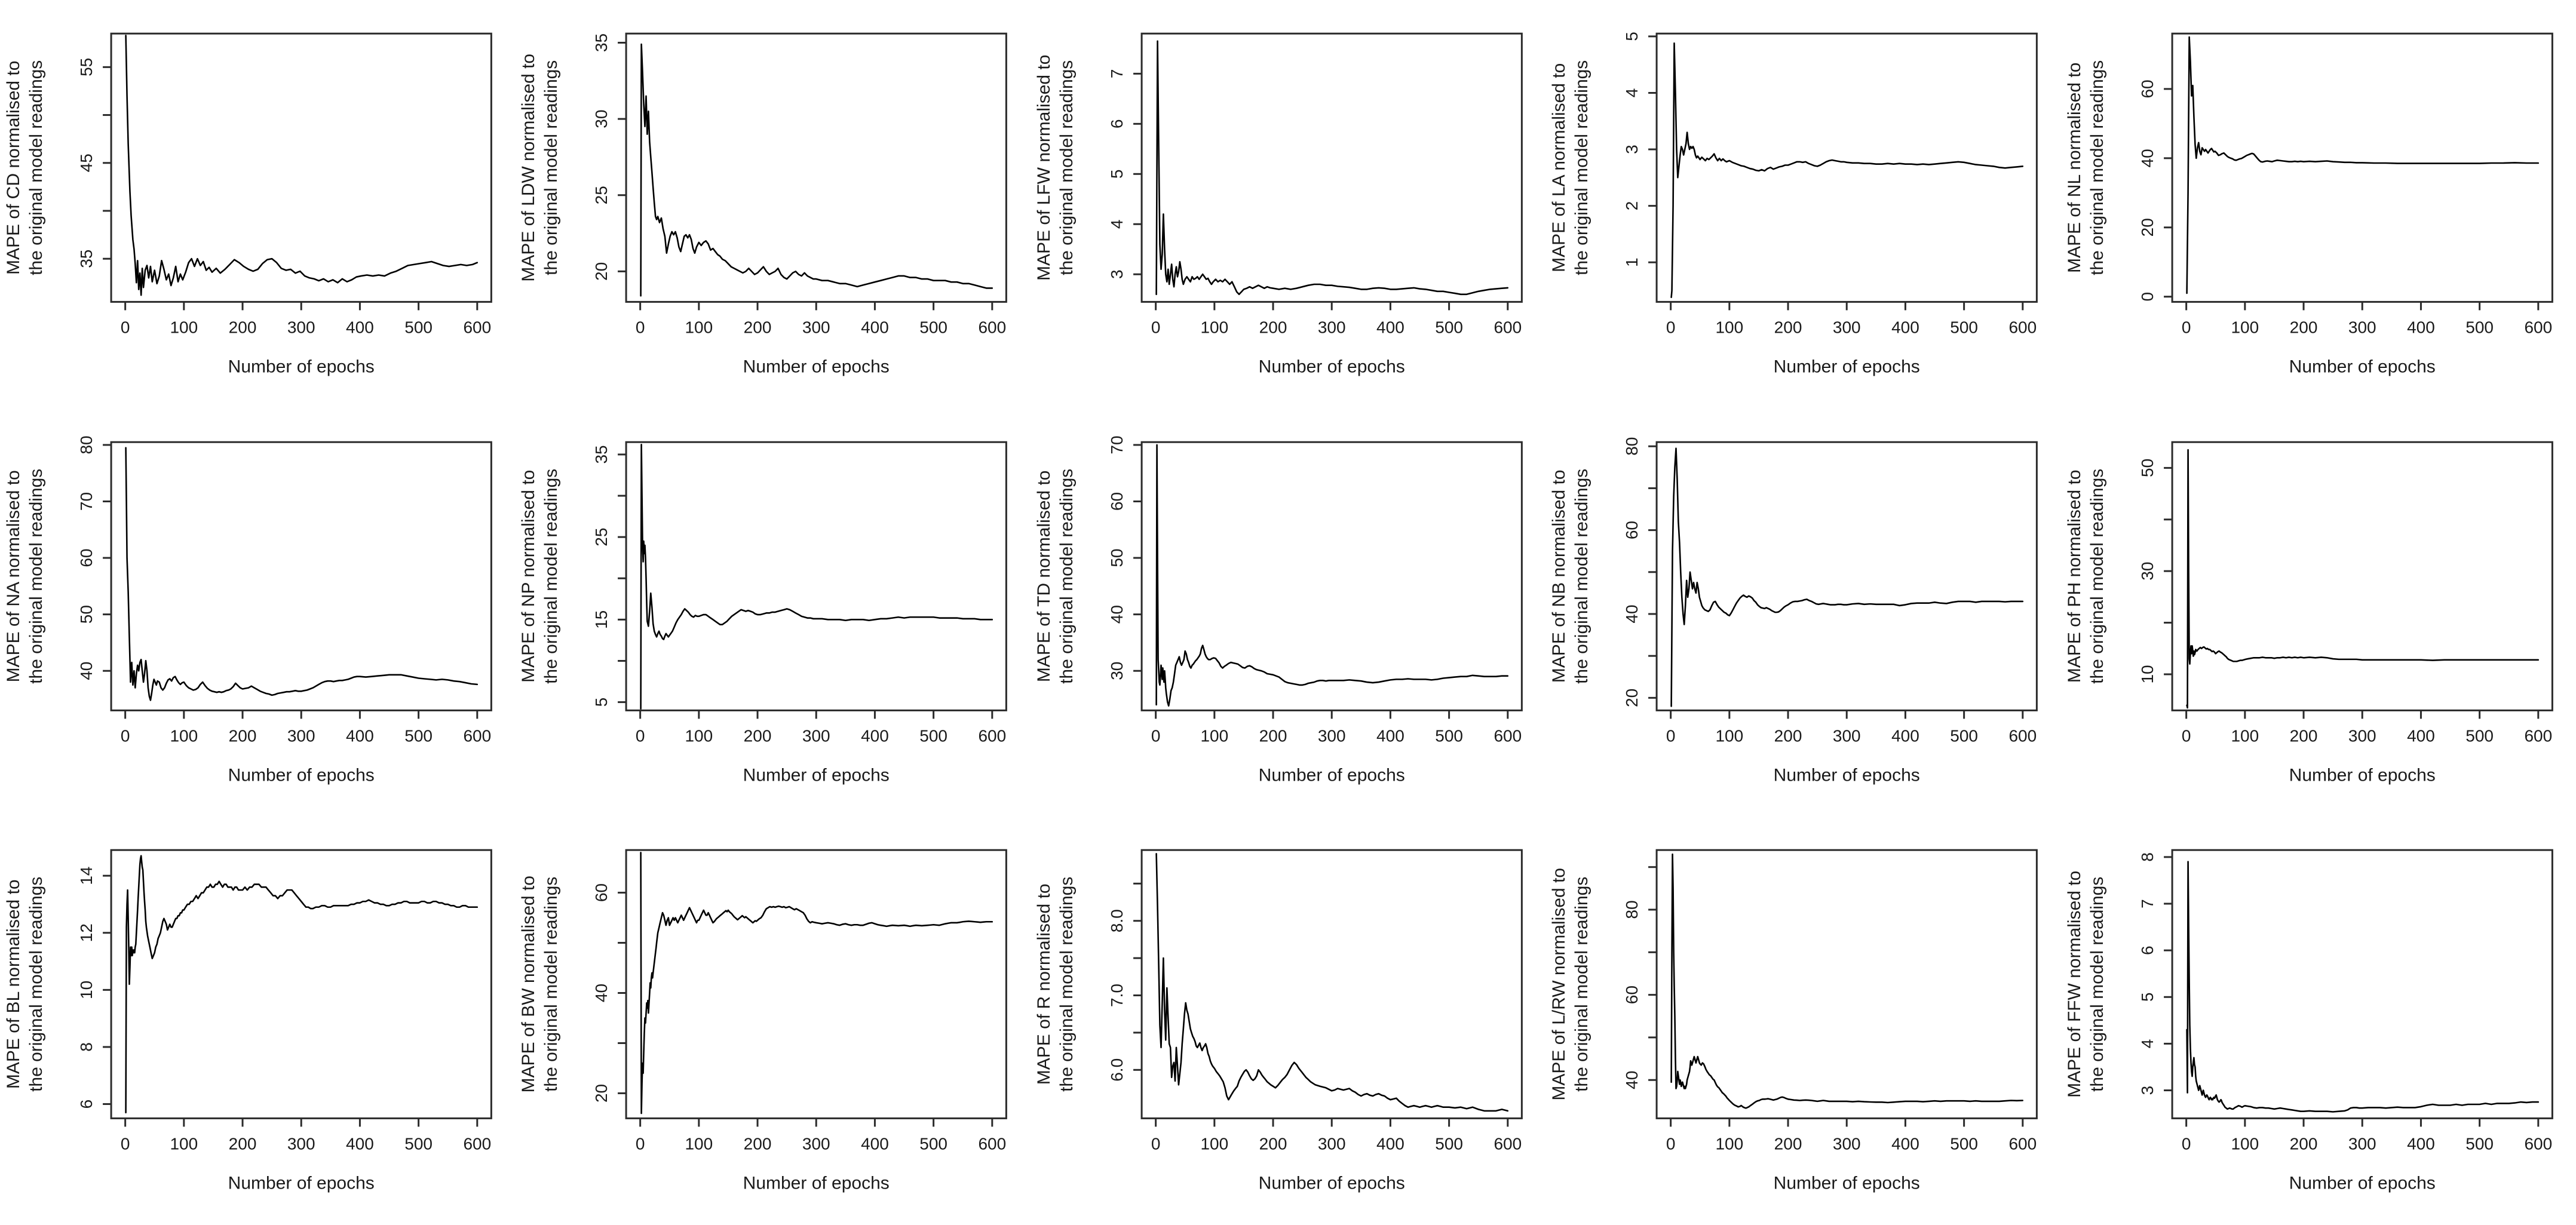  I want to click on y-axis-label-line1: MAPE of LDW normalised to, so click(528, 168).